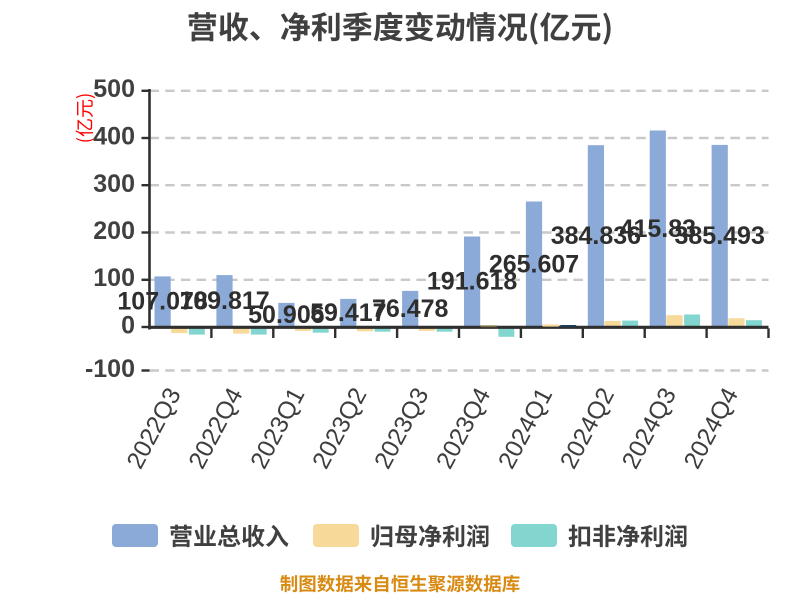  What do you see at coordinates (114, 278) in the screenshot?
I see `svg-text: 100` at bounding box center [114, 278].